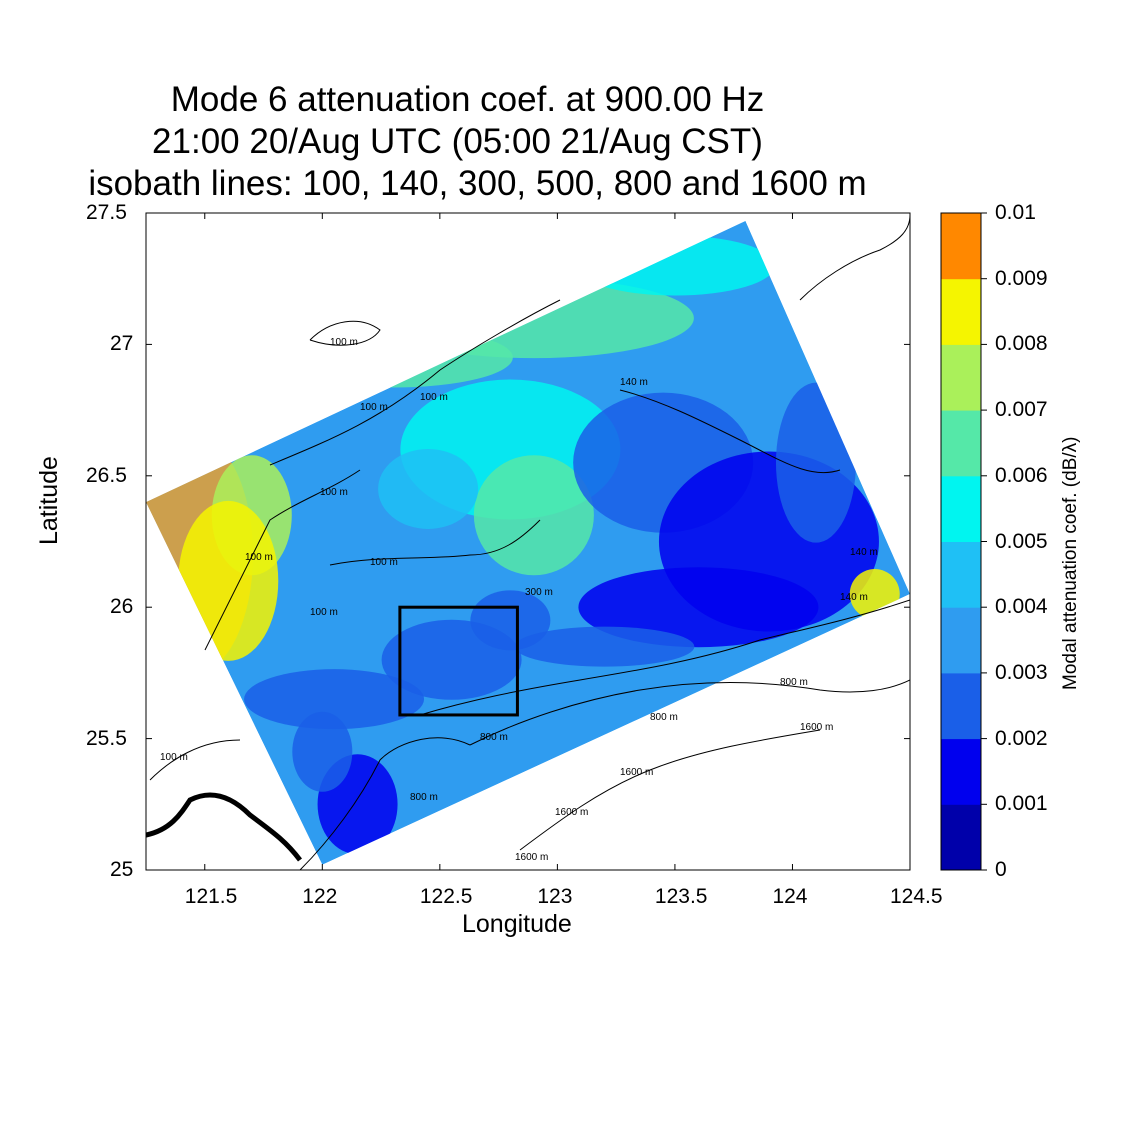 Image resolution: width=1125 pixels, height=1125 pixels. What do you see at coordinates (211, 896) in the screenshot?
I see `x-tick-label: 121.5` at bounding box center [211, 896].